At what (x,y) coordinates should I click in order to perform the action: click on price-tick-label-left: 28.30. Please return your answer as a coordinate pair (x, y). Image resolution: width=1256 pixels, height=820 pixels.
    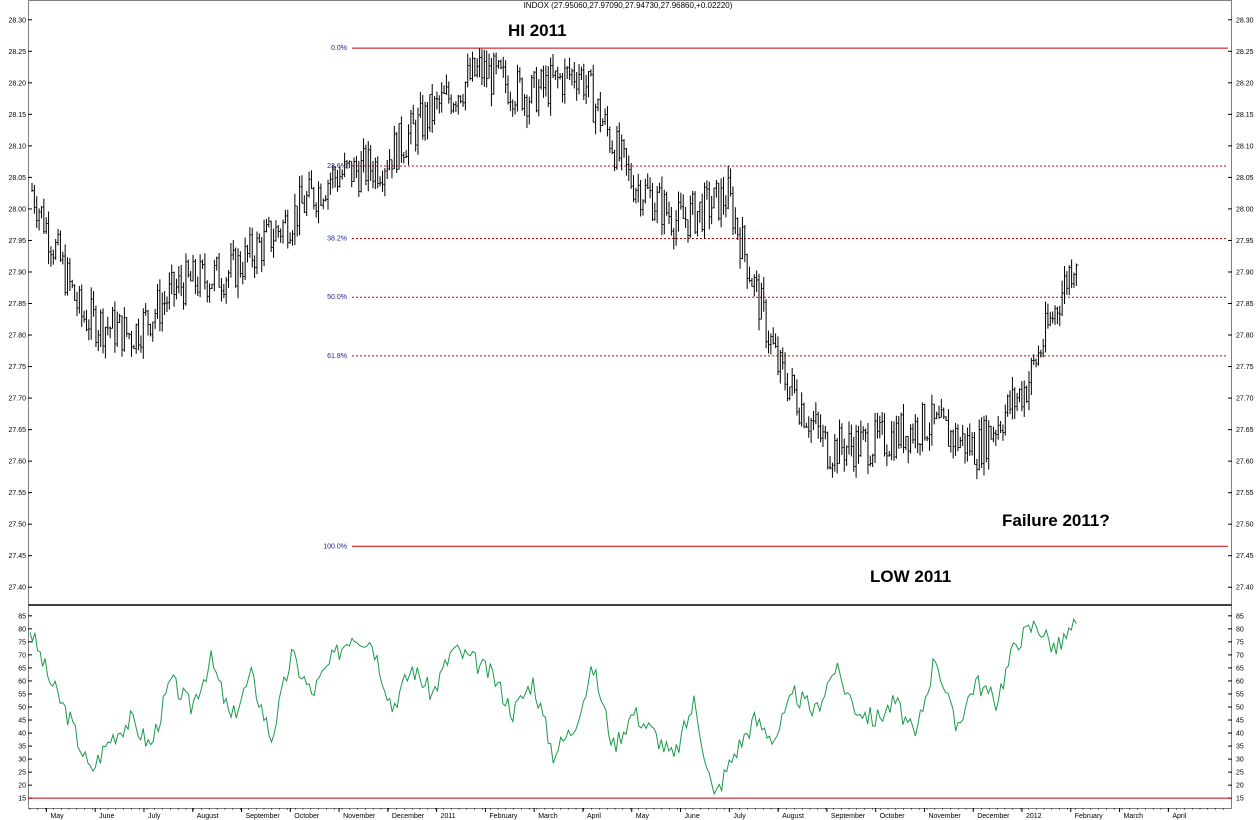
    Looking at the image, I should click on (17, 20).